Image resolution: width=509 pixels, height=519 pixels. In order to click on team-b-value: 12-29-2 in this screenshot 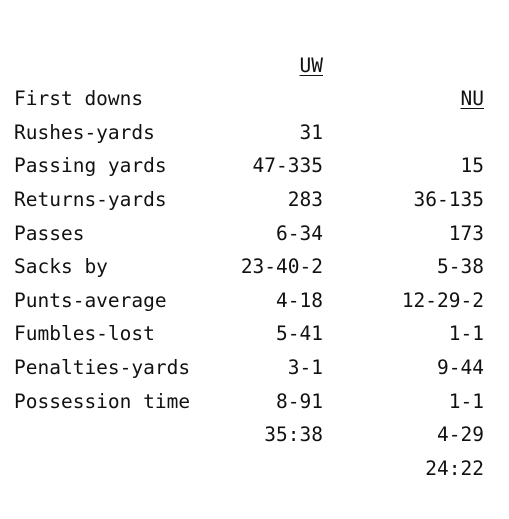, I will do `click(442, 300)`.